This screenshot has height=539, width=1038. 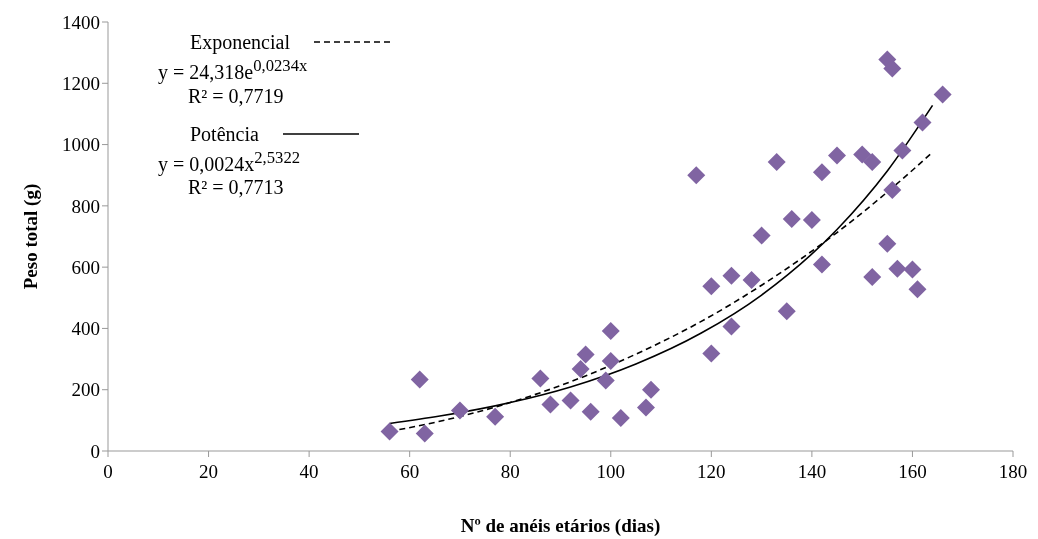 I want to click on y-tick-label: 800, so click(x=85, y=206).